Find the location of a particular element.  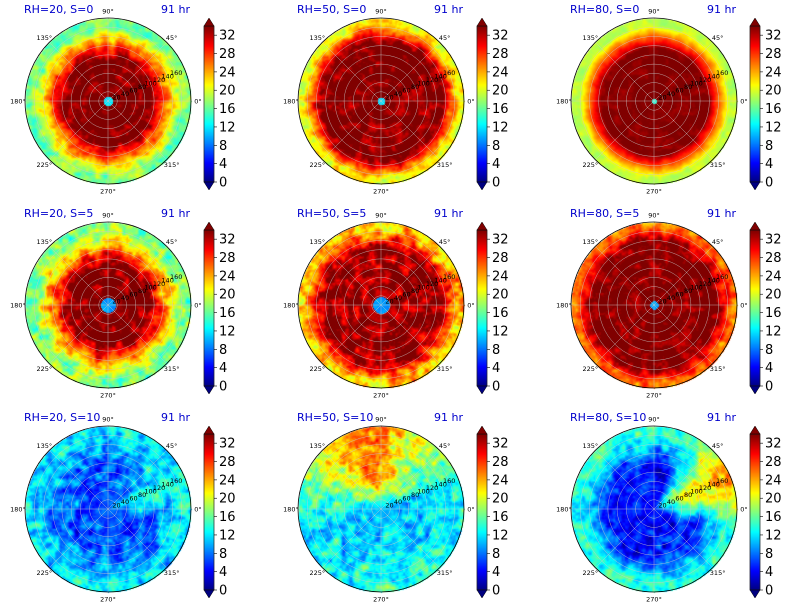

colorbar-tick-label: 16 is located at coordinates (773, 313).